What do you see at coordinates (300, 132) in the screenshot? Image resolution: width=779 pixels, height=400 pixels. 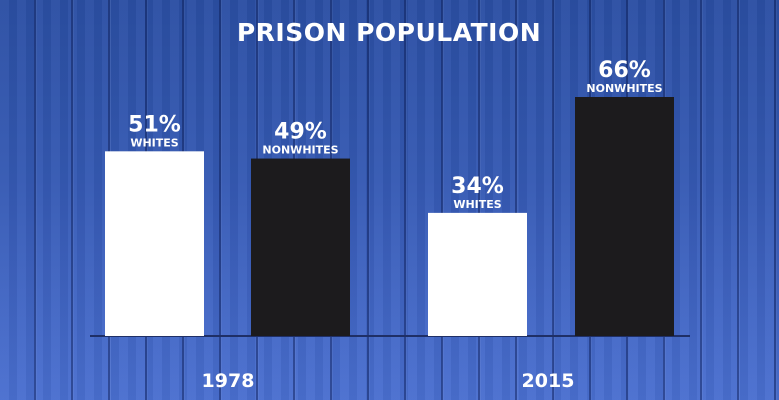 I see `value-label-nonwhites-1978: 49%` at bounding box center [300, 132].